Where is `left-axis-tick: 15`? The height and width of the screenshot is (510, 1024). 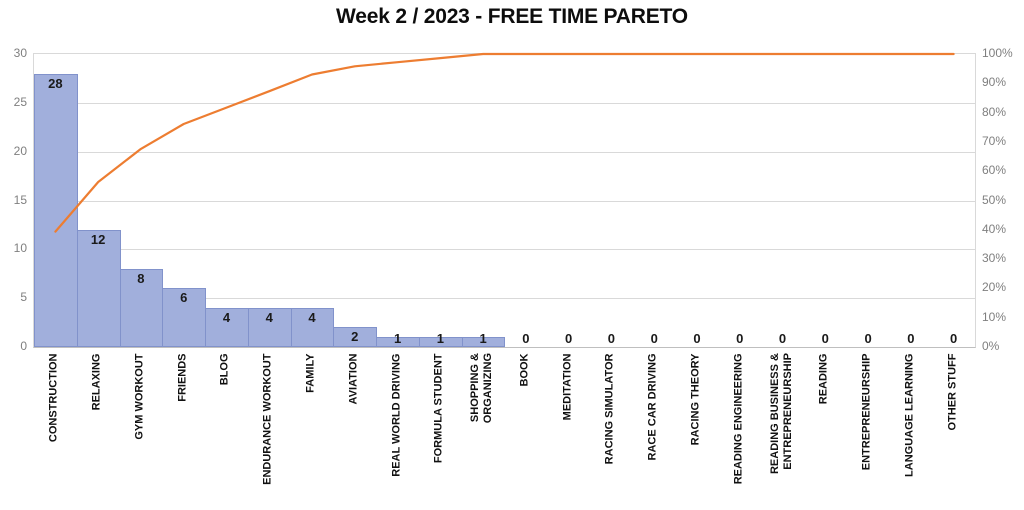 left-axis-tick: 15 is located at coordinates (20, 199).